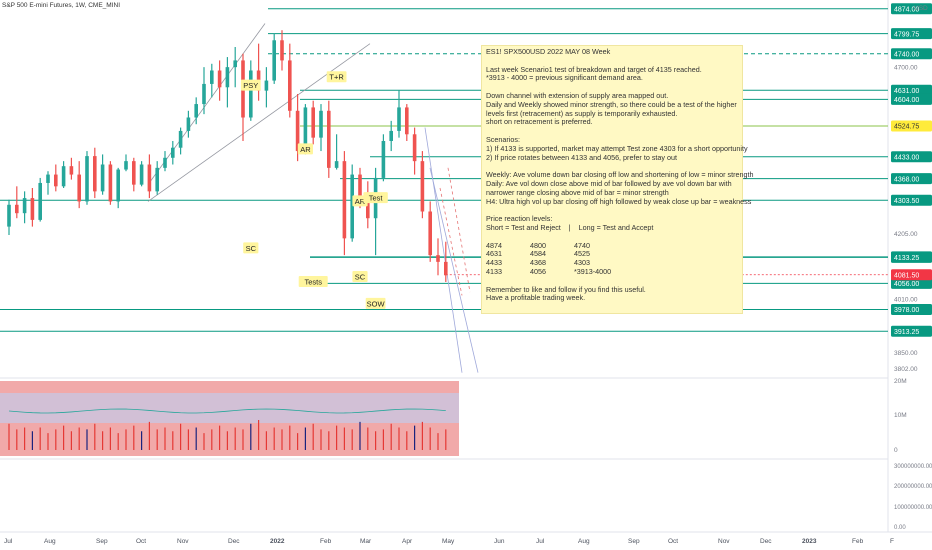 Image resolution: width=932 pixels, height=550 pixels. I want to click on annotation-label: Tests, so click(313, 282).